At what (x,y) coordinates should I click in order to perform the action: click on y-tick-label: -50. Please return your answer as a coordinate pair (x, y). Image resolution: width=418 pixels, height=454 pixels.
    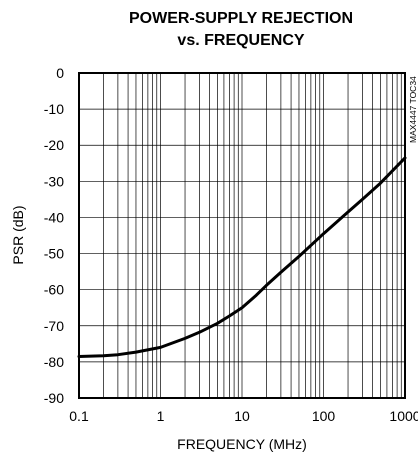
    Looking at the image, I should click on (54, 254).